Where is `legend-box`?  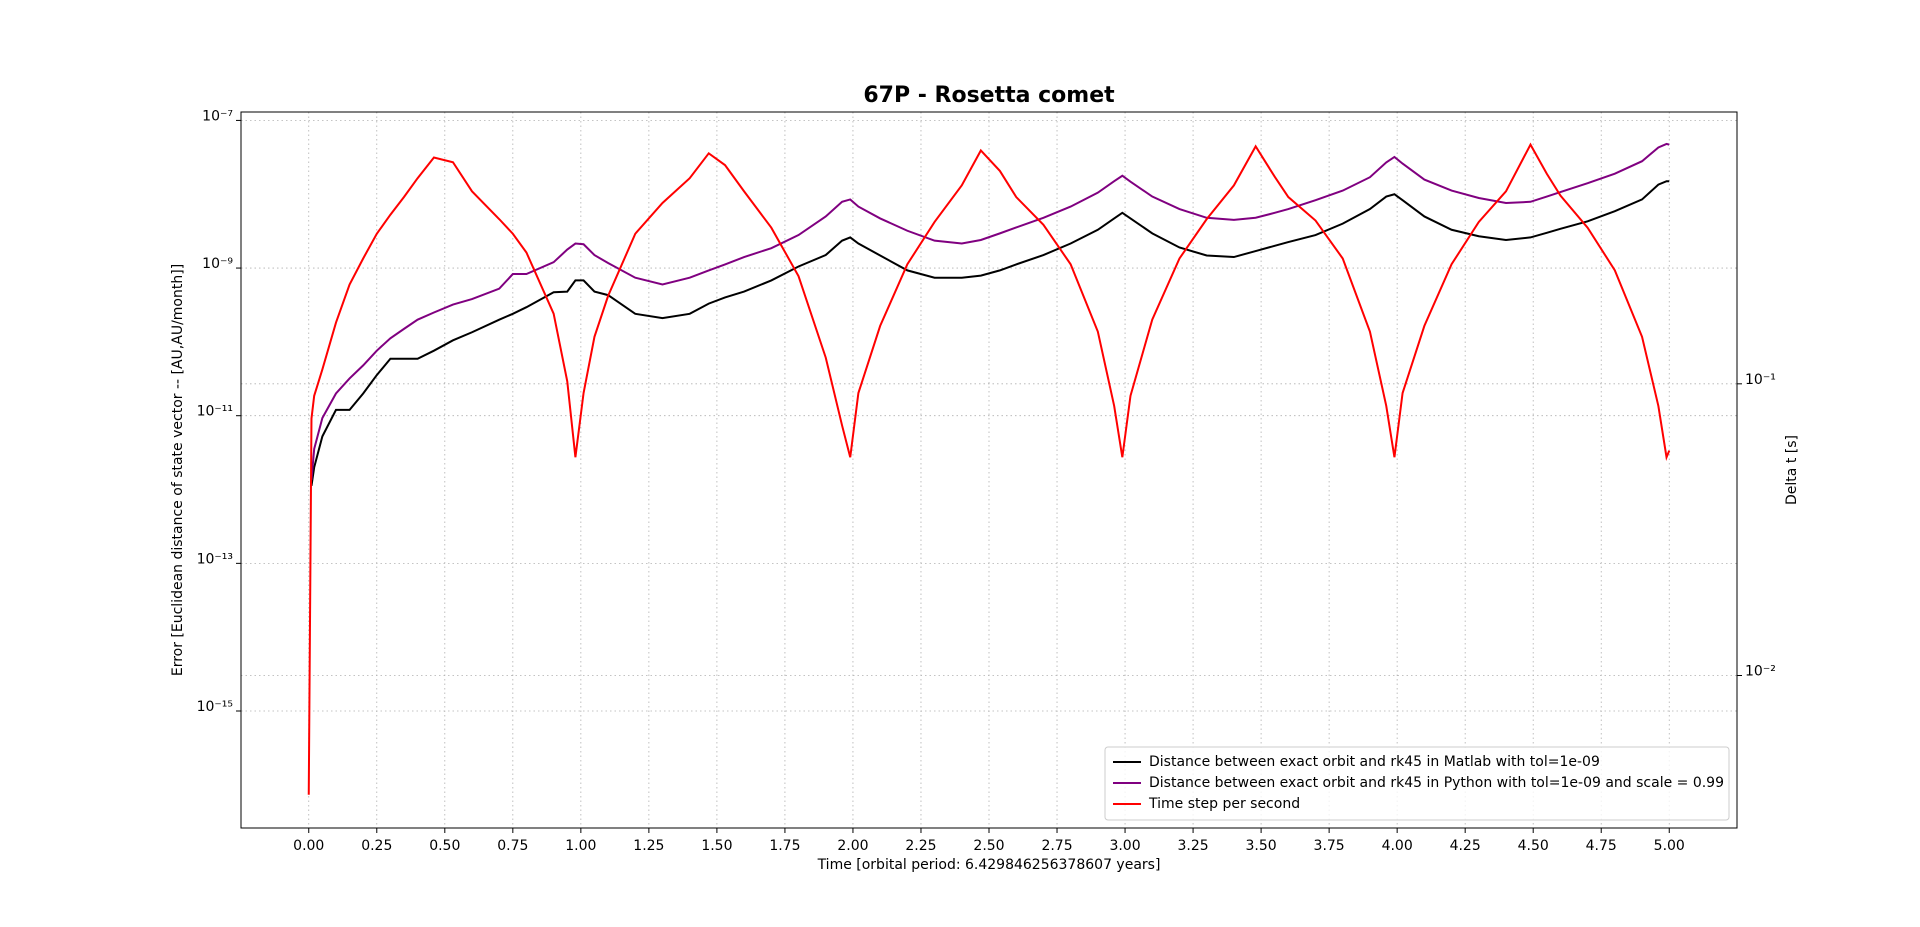
legend-box is located at coordinates (1417, 783).